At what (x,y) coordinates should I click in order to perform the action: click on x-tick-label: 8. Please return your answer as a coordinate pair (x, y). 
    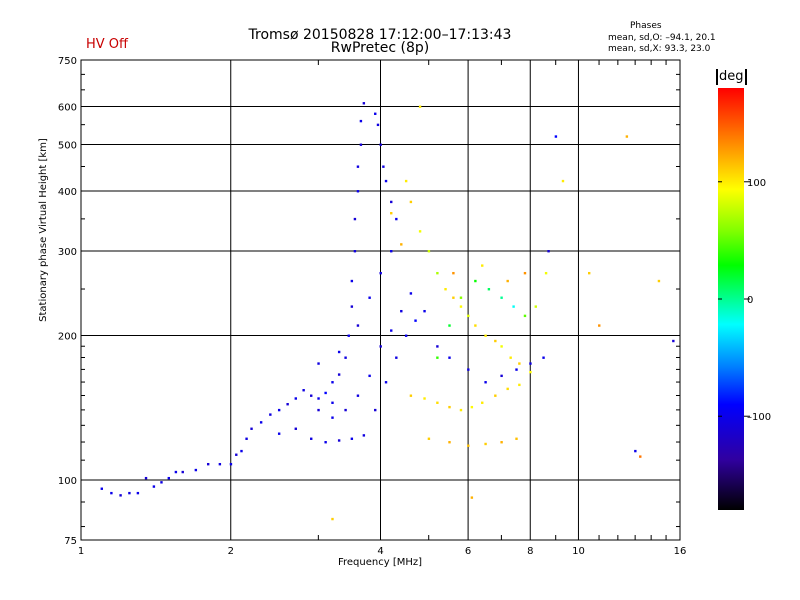
    Looking at the image, I should click on (530, 551).